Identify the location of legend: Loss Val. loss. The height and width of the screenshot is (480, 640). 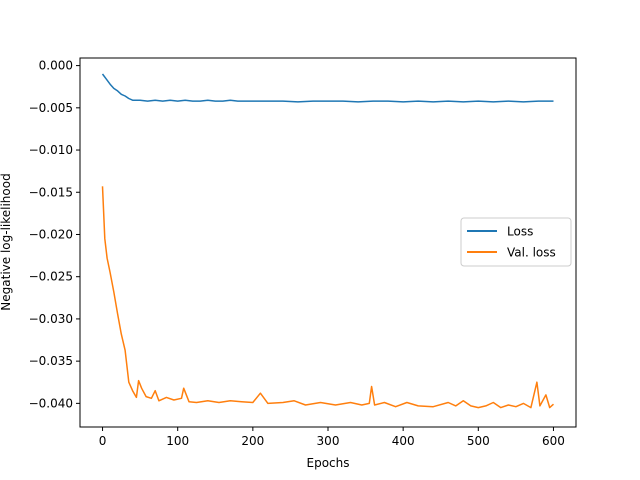
(516, 242).